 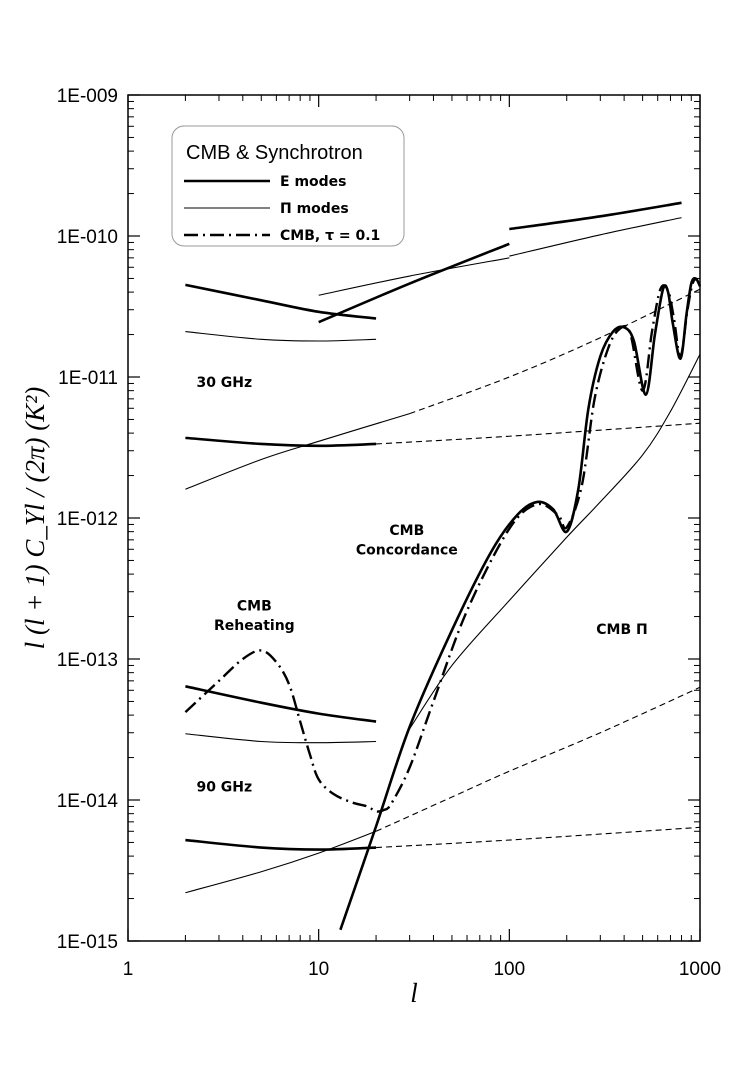 I want to click on series-13-line, so click(x=281, y=844).